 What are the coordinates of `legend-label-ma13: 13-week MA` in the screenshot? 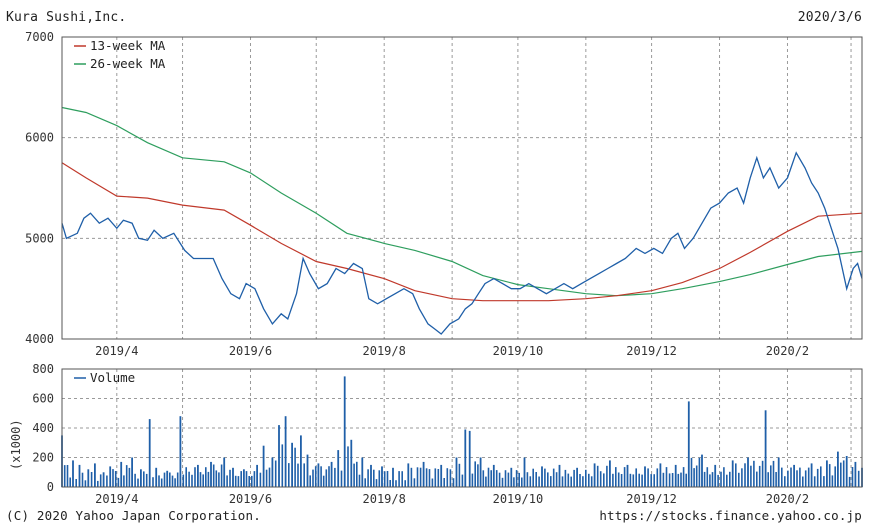 It's located at (128, 45).